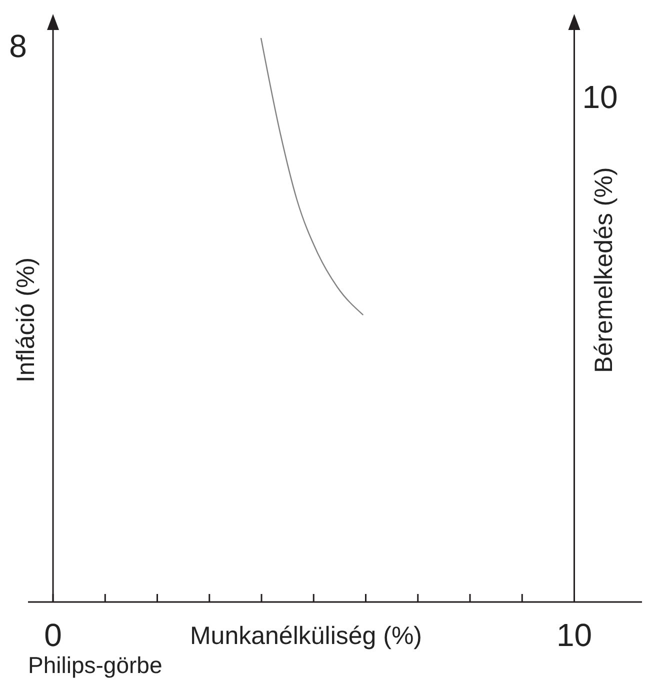 The width and height of the screenshot is (646, 686). What do you see at coordinates (604, 270) in the screenshot?
I see `y2-axis-title: Béremelkedés (%)` at bounding box center [604, 270].